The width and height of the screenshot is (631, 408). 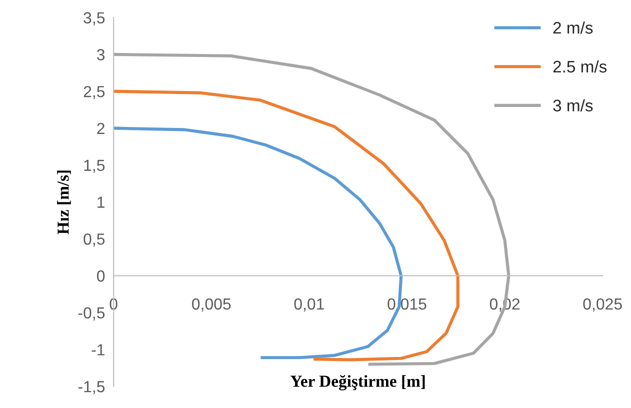 What do you see at coordinates (211, 305) in the screenshot?
I see `x-tick-label: 0,005` at bounding box center [211, 305].